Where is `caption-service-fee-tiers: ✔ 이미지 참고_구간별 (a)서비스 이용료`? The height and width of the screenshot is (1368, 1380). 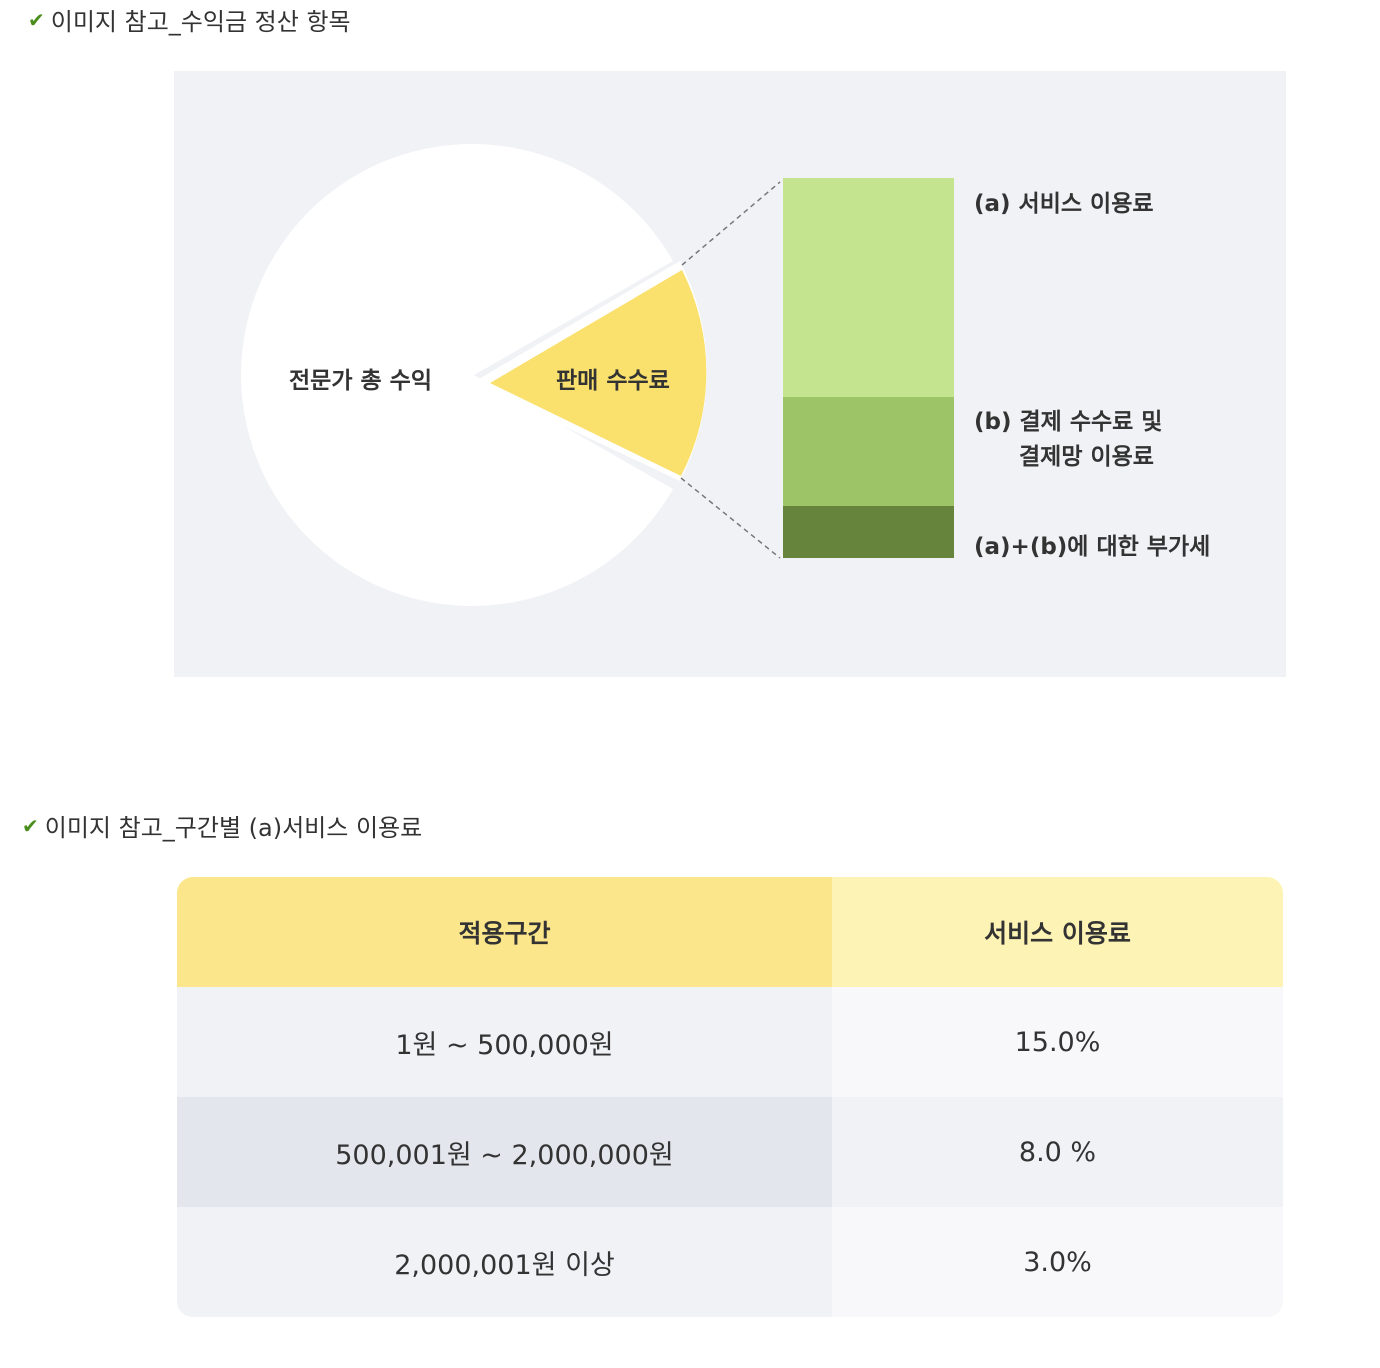 caption-service-fee-tiers: ✔ 이미지 참고_구간별 (a)서비스 이용료 is located at coordinates (222, 825).